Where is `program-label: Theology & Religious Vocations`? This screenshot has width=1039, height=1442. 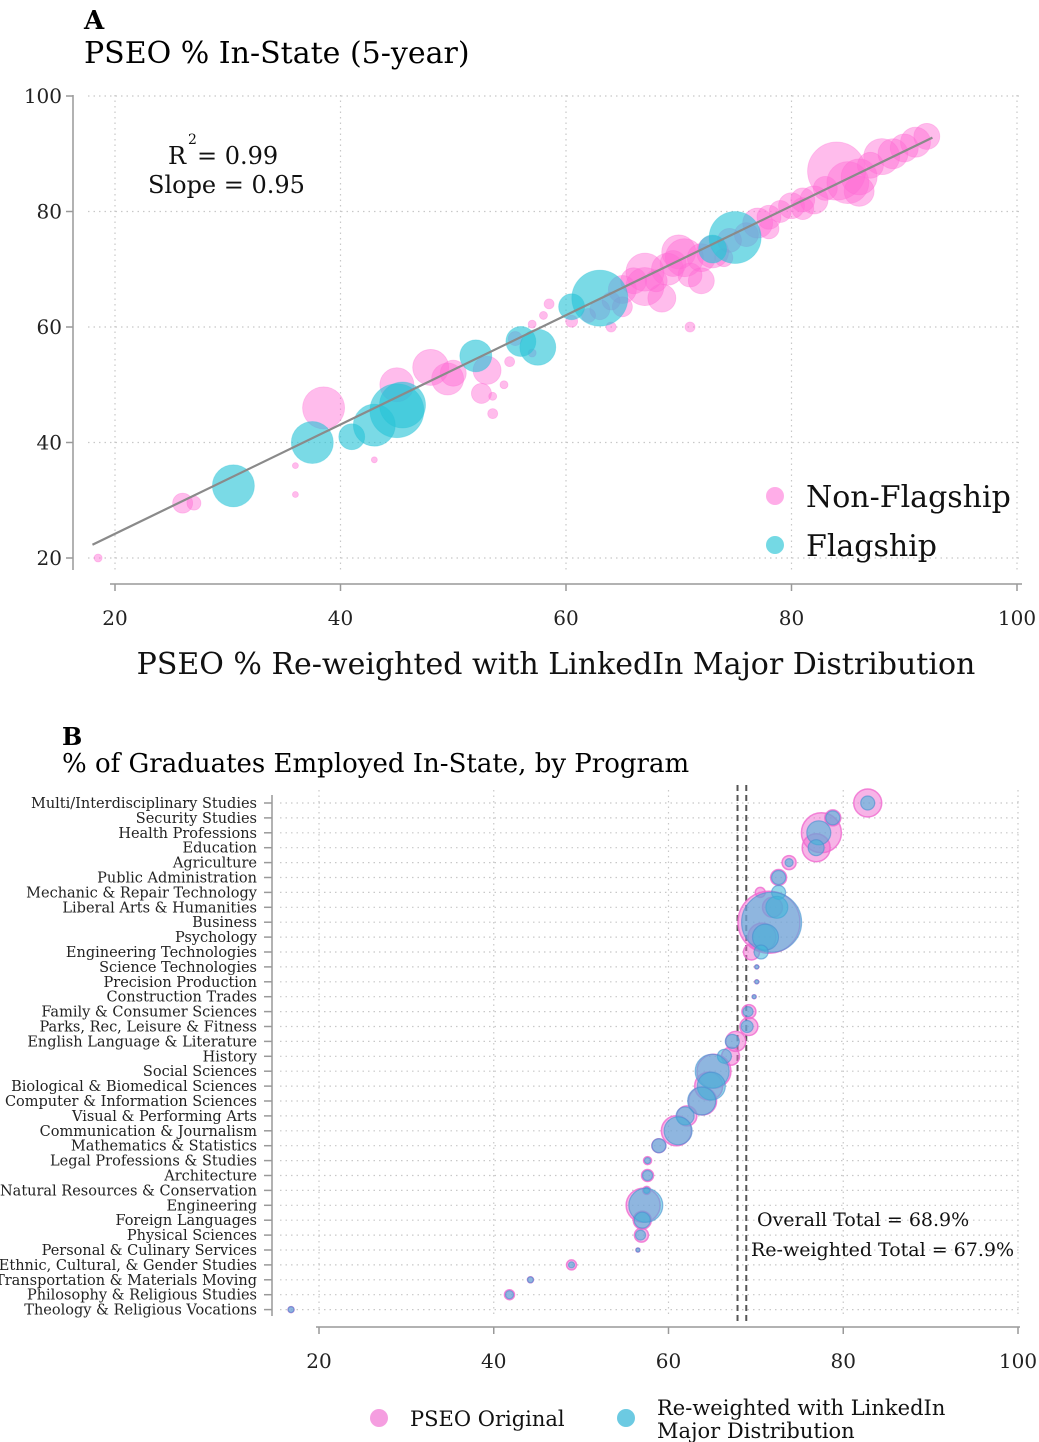 program-label: Theology & Religious Vocations is located at coordinates (140, 1311).